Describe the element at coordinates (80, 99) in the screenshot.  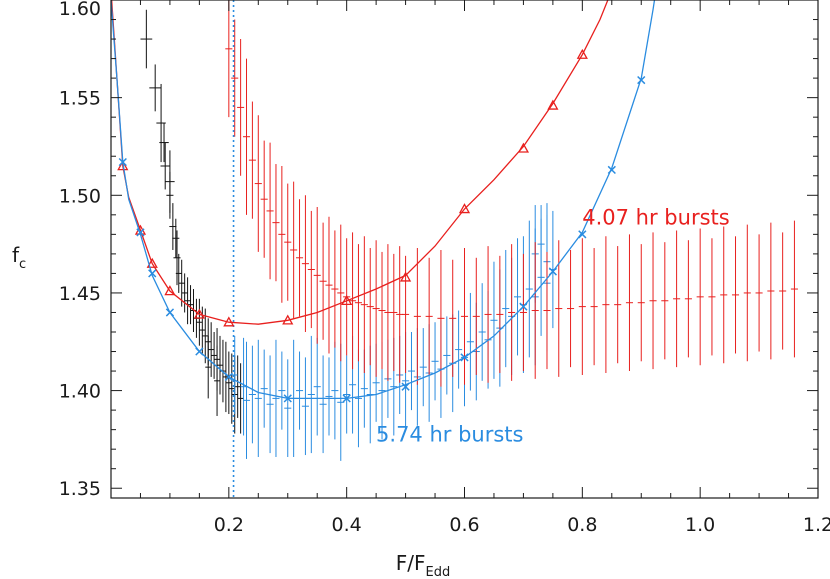
I see `y-tick-label-4: 1.55` at that location.